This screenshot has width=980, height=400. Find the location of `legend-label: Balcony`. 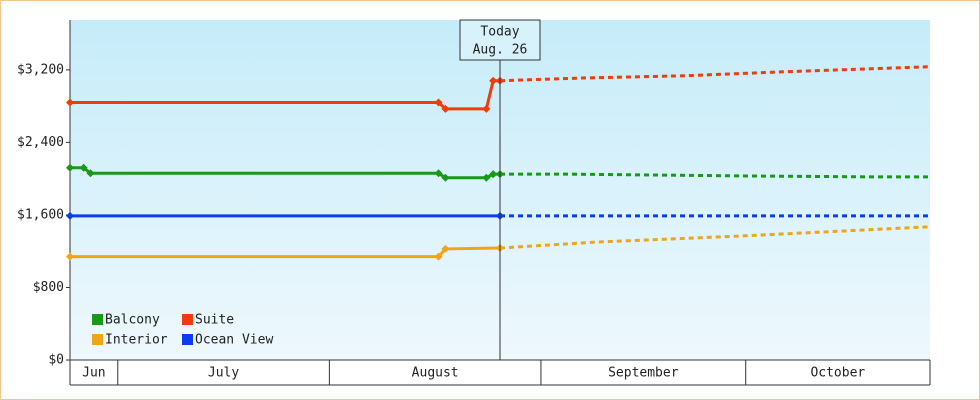

legend-label: Balcony is located at coordinates (132, 320).